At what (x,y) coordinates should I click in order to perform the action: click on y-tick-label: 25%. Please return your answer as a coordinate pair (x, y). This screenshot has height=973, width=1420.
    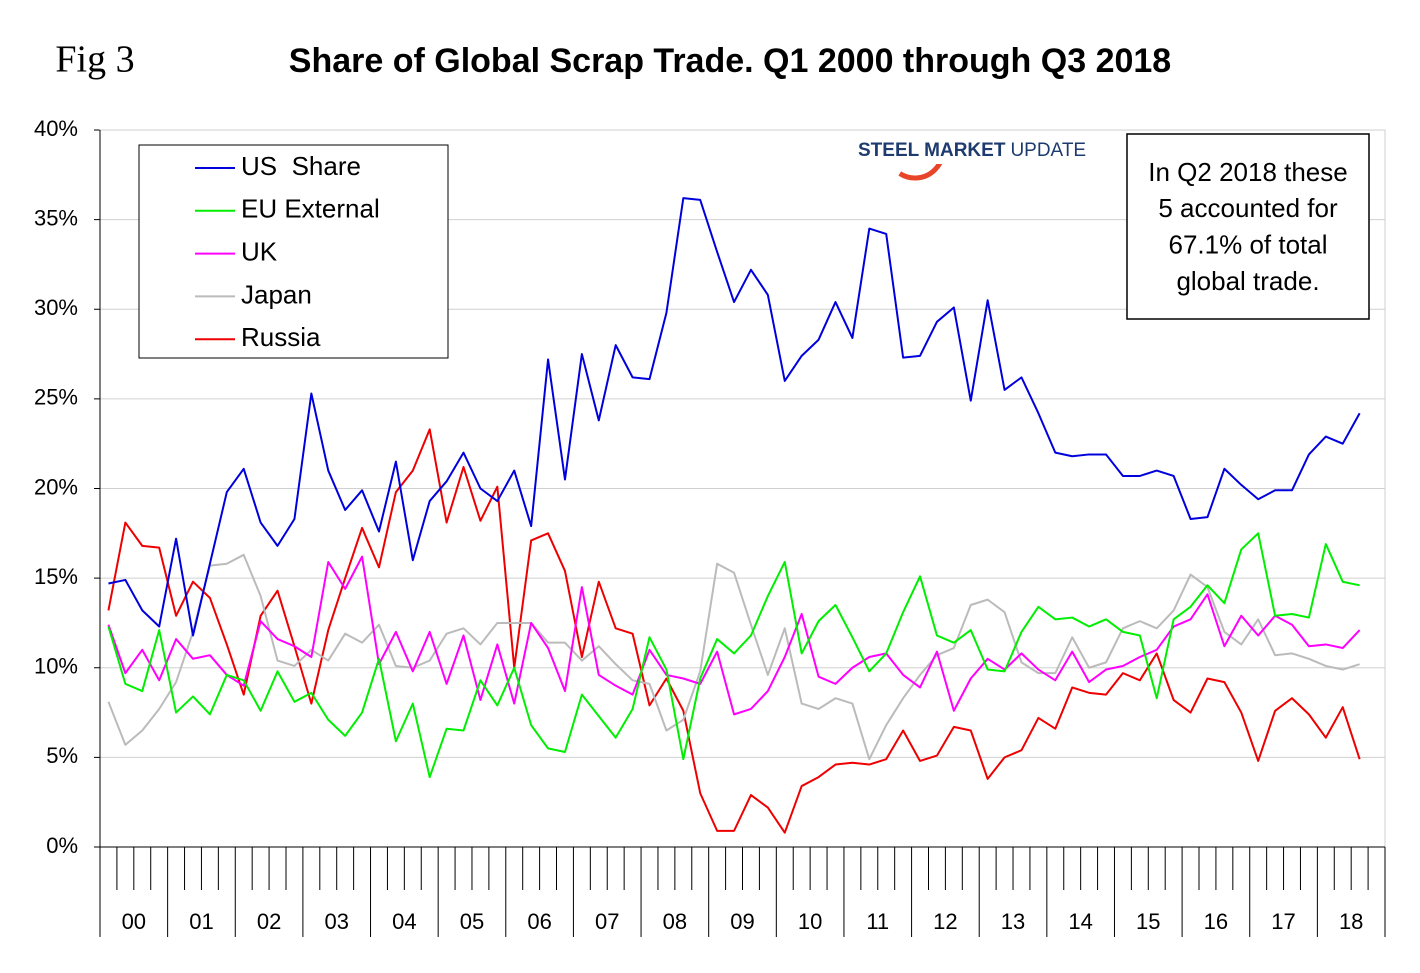
    Looking at the image, I should click on (56, 397).